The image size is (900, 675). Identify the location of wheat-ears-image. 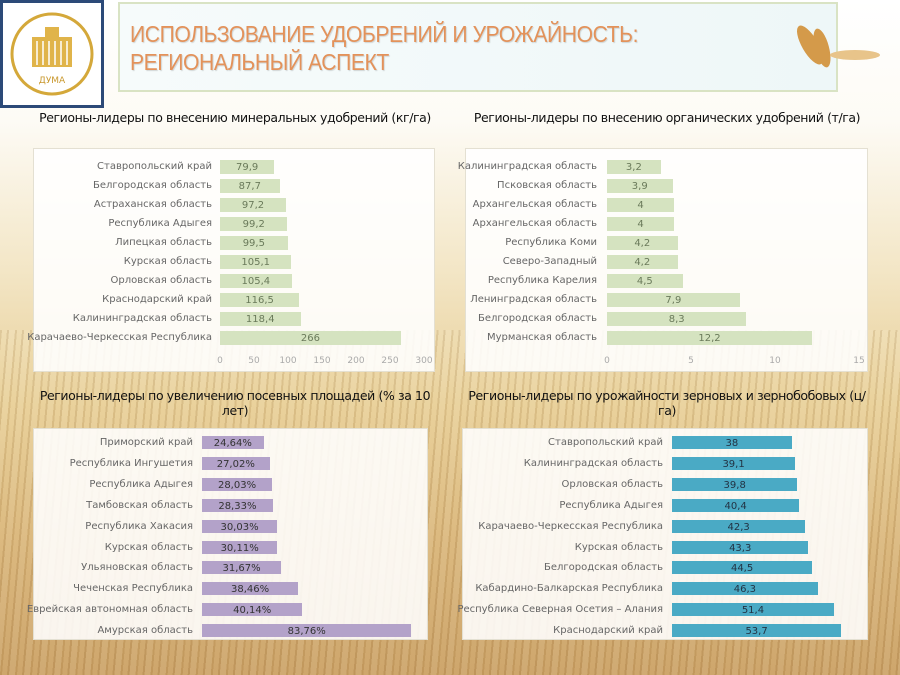
(838, 46).